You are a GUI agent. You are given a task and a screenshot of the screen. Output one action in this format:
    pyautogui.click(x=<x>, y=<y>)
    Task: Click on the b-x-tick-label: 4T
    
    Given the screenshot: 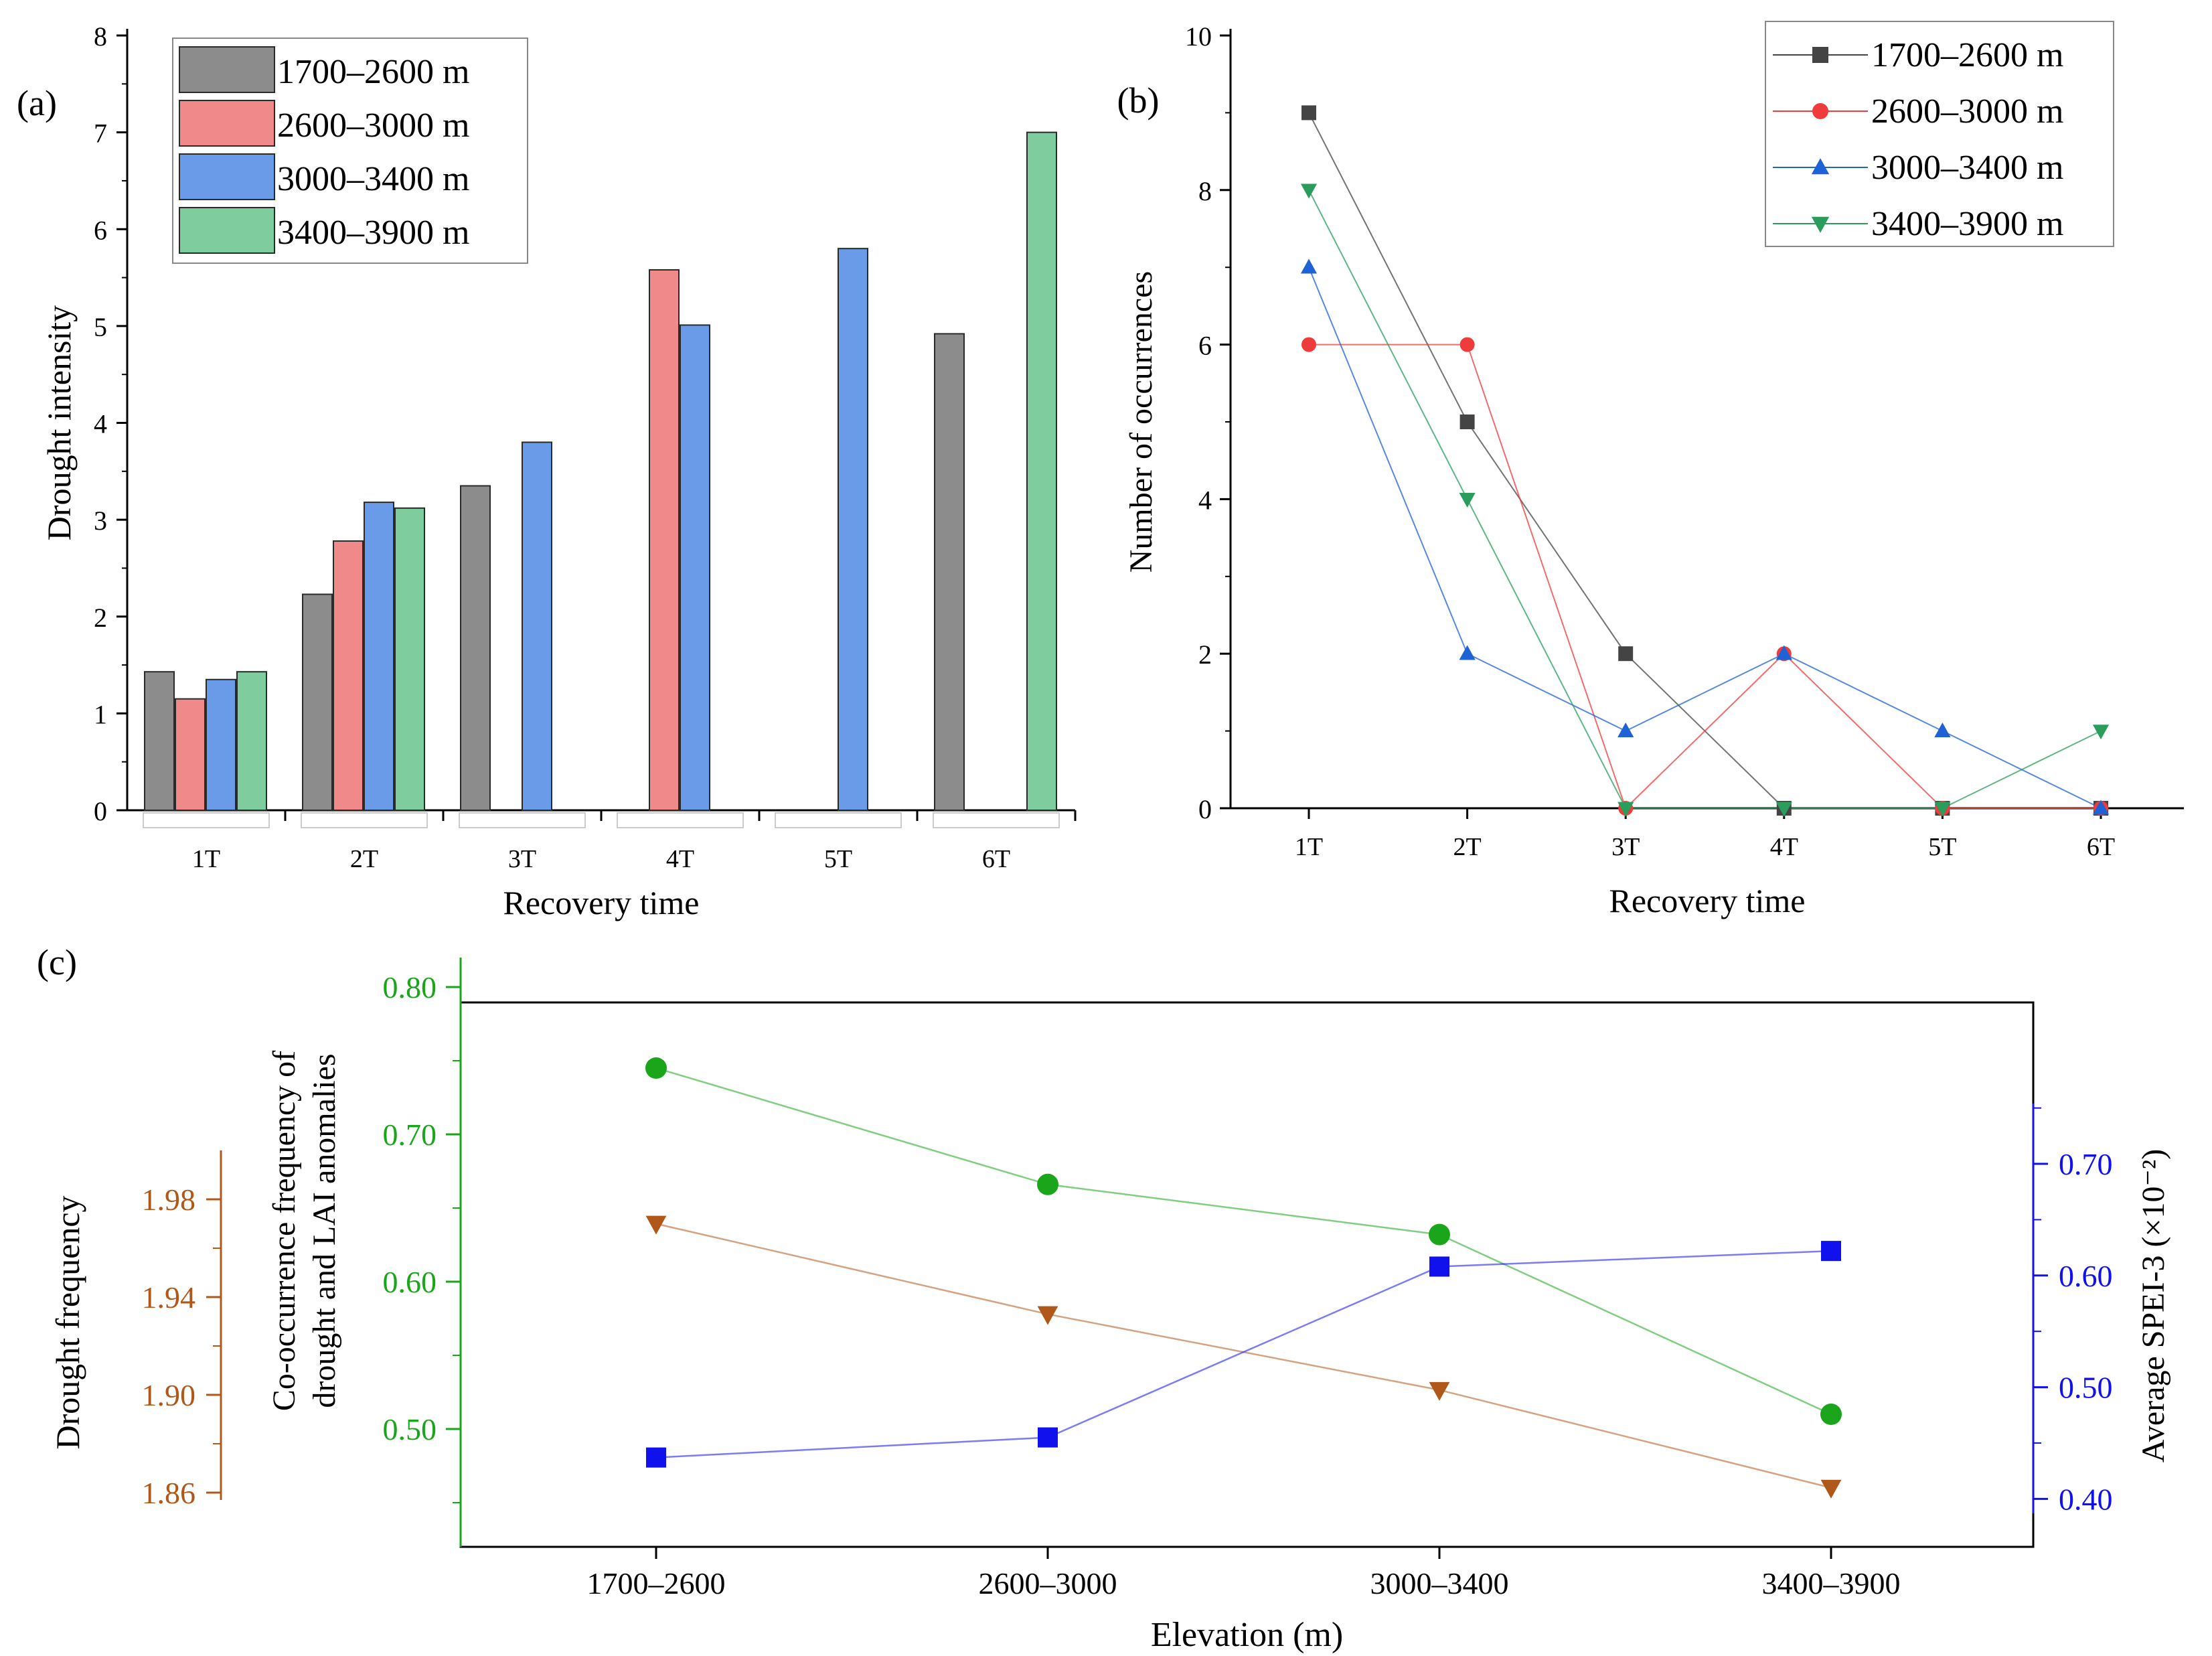 What is the action you would take?
    pyautogui.click(x=1784, y=847)
    